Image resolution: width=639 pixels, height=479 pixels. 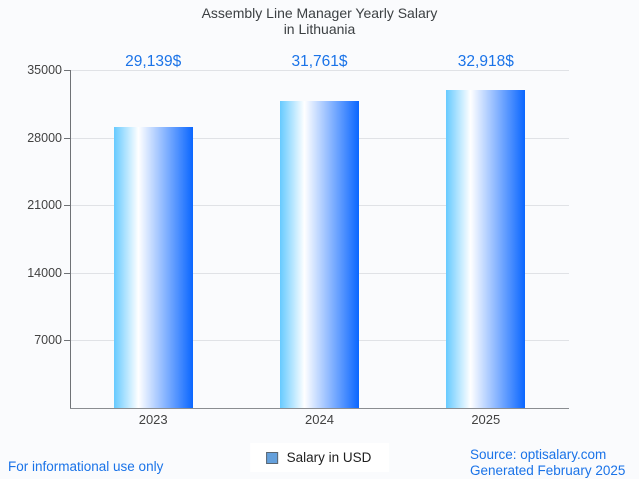 What do you see at coordinates (44, 70) in the screenshot?
I see `y-axis-label-35000: 35000` at bounding box center [44, 70].